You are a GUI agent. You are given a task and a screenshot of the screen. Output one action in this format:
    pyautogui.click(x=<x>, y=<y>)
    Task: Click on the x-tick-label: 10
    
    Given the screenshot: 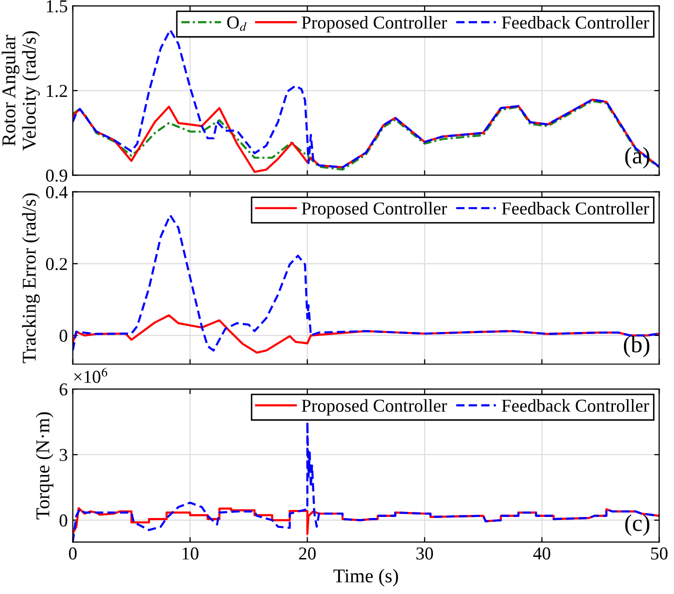 What is the action you would take?
    pyautogui.click(x=190, y=553)
    